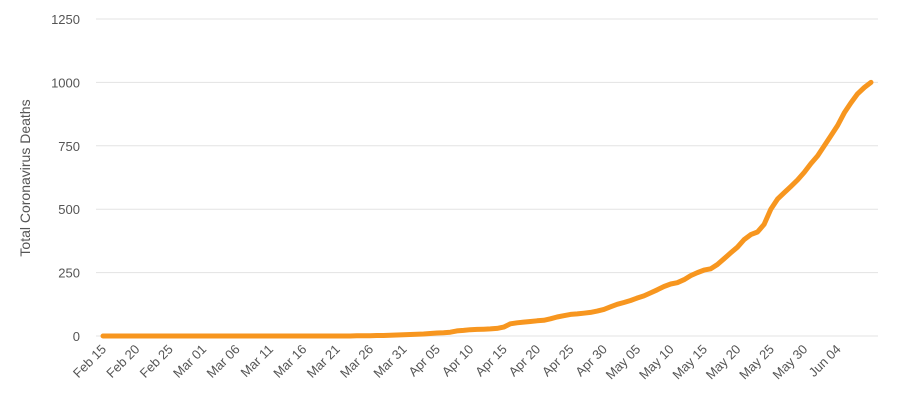 The width and height of the screenshot is (900, 415). I want to click on x-tick-label: Apr 15, so click(491, 361).